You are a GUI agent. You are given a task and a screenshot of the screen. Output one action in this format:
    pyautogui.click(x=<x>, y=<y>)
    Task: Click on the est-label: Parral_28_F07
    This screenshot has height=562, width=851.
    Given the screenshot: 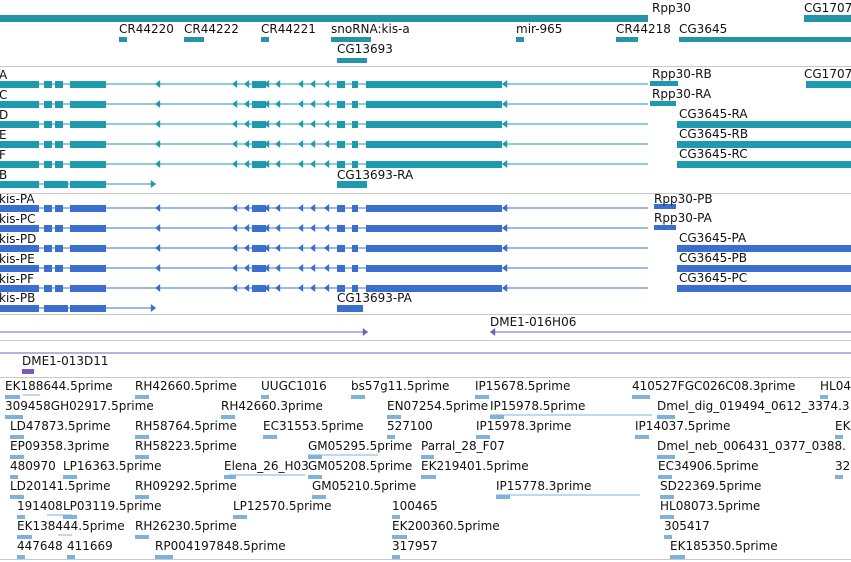 What is the action you would take?
    pyautogui.click(x=463, y=446)
    